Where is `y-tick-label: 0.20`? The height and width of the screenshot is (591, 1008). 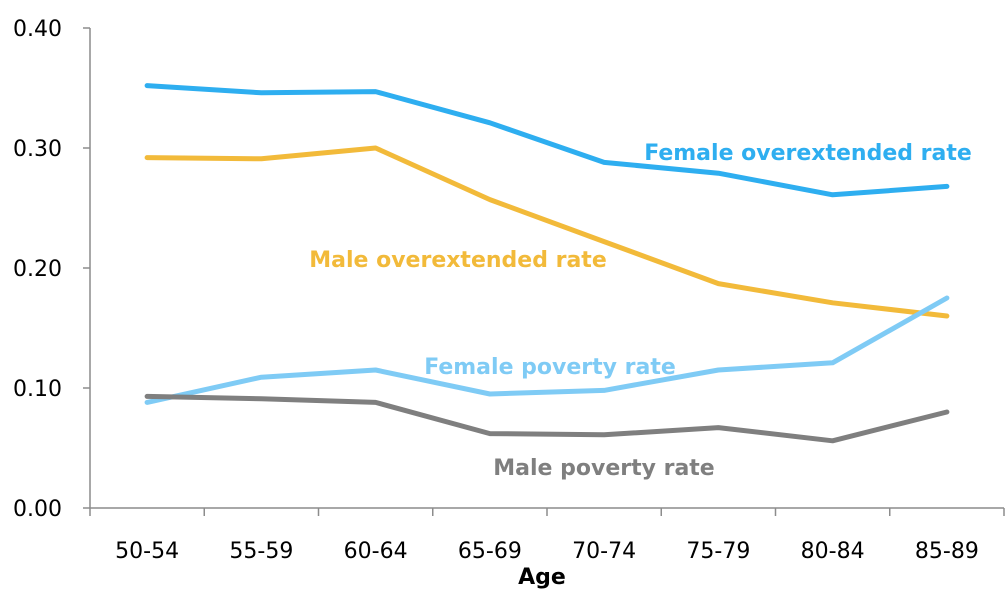
y-tick-label: 0.20 is located at coordinates (37, 269).